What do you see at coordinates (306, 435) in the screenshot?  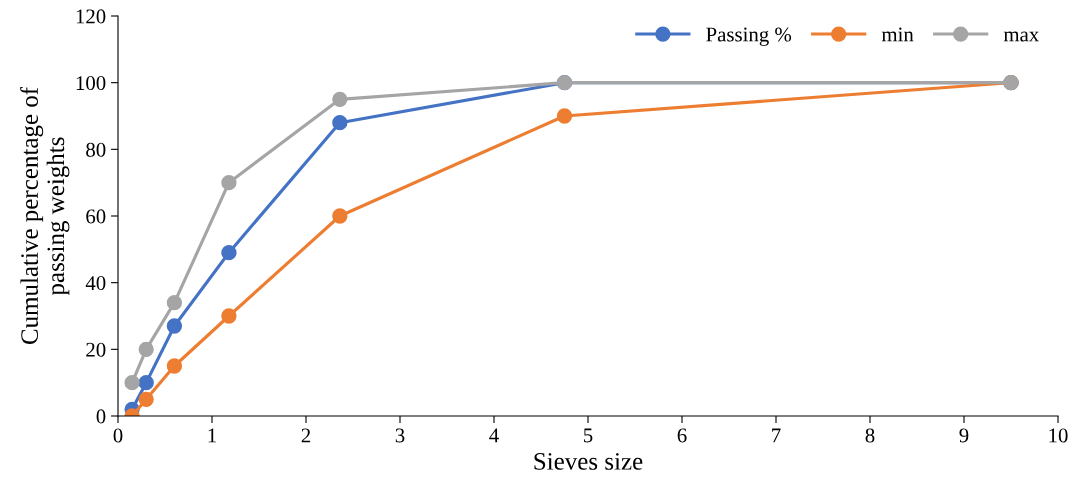 I see `x-tick-label: 2` at bounding box center [306, 435].